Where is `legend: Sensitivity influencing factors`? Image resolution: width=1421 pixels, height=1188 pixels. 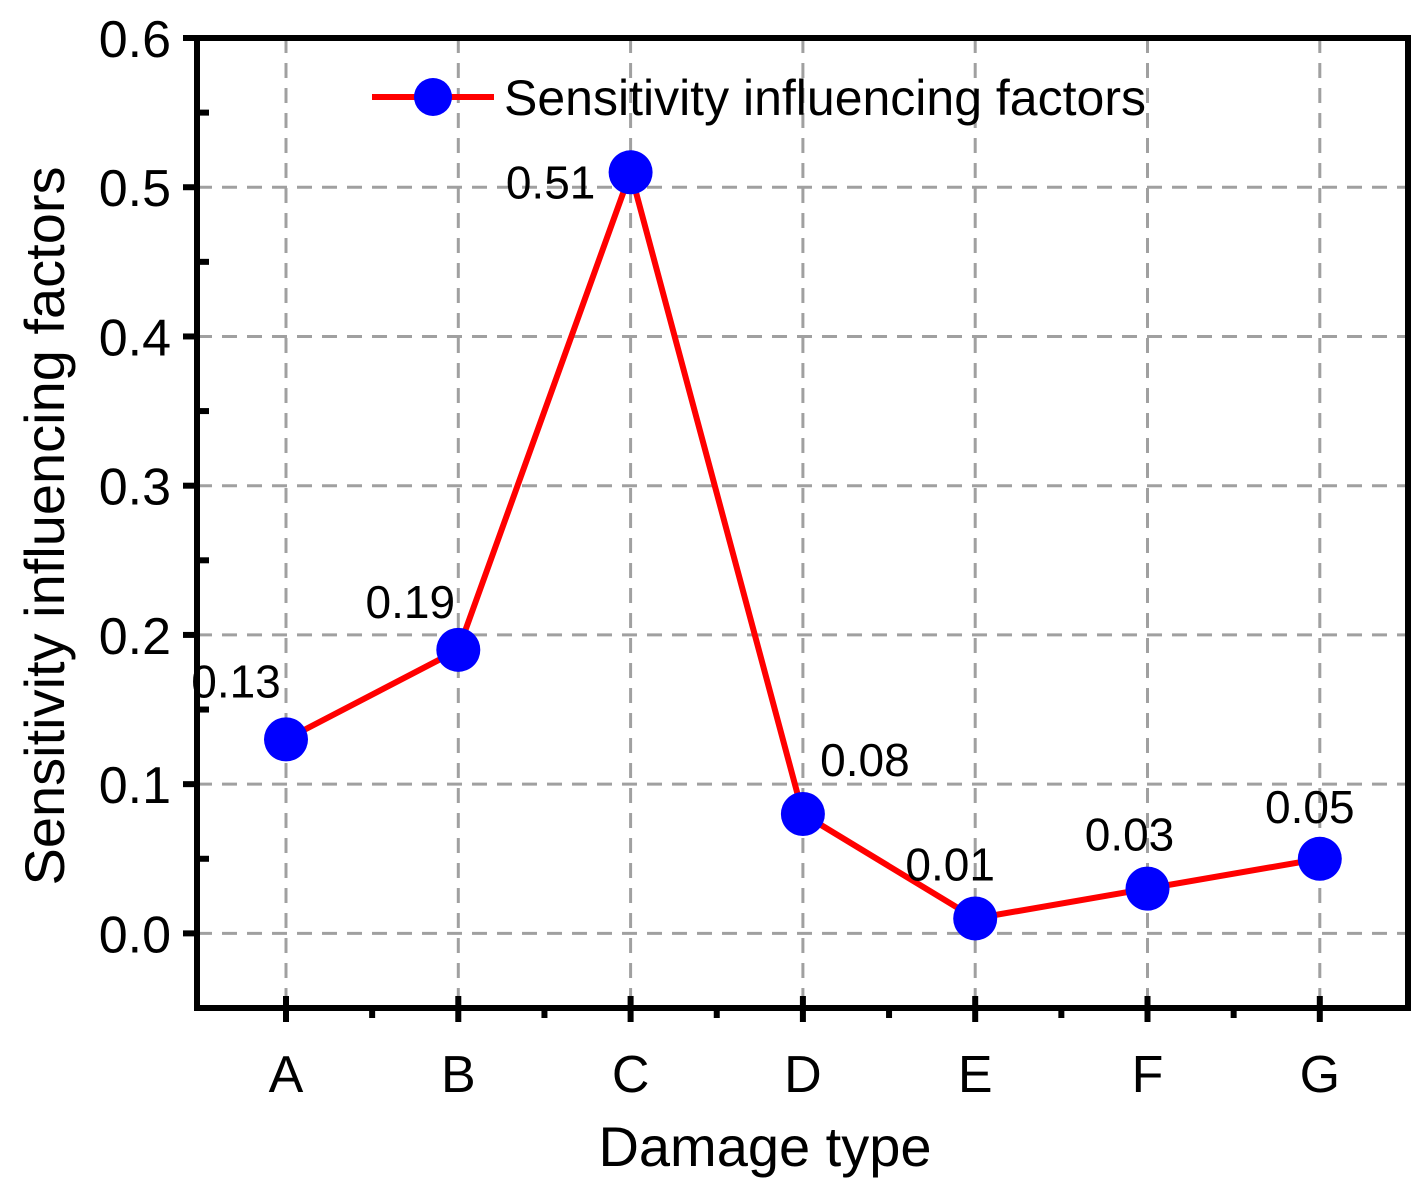 legend: Sensitivity influencing factors is located at coordinates (759, 98).